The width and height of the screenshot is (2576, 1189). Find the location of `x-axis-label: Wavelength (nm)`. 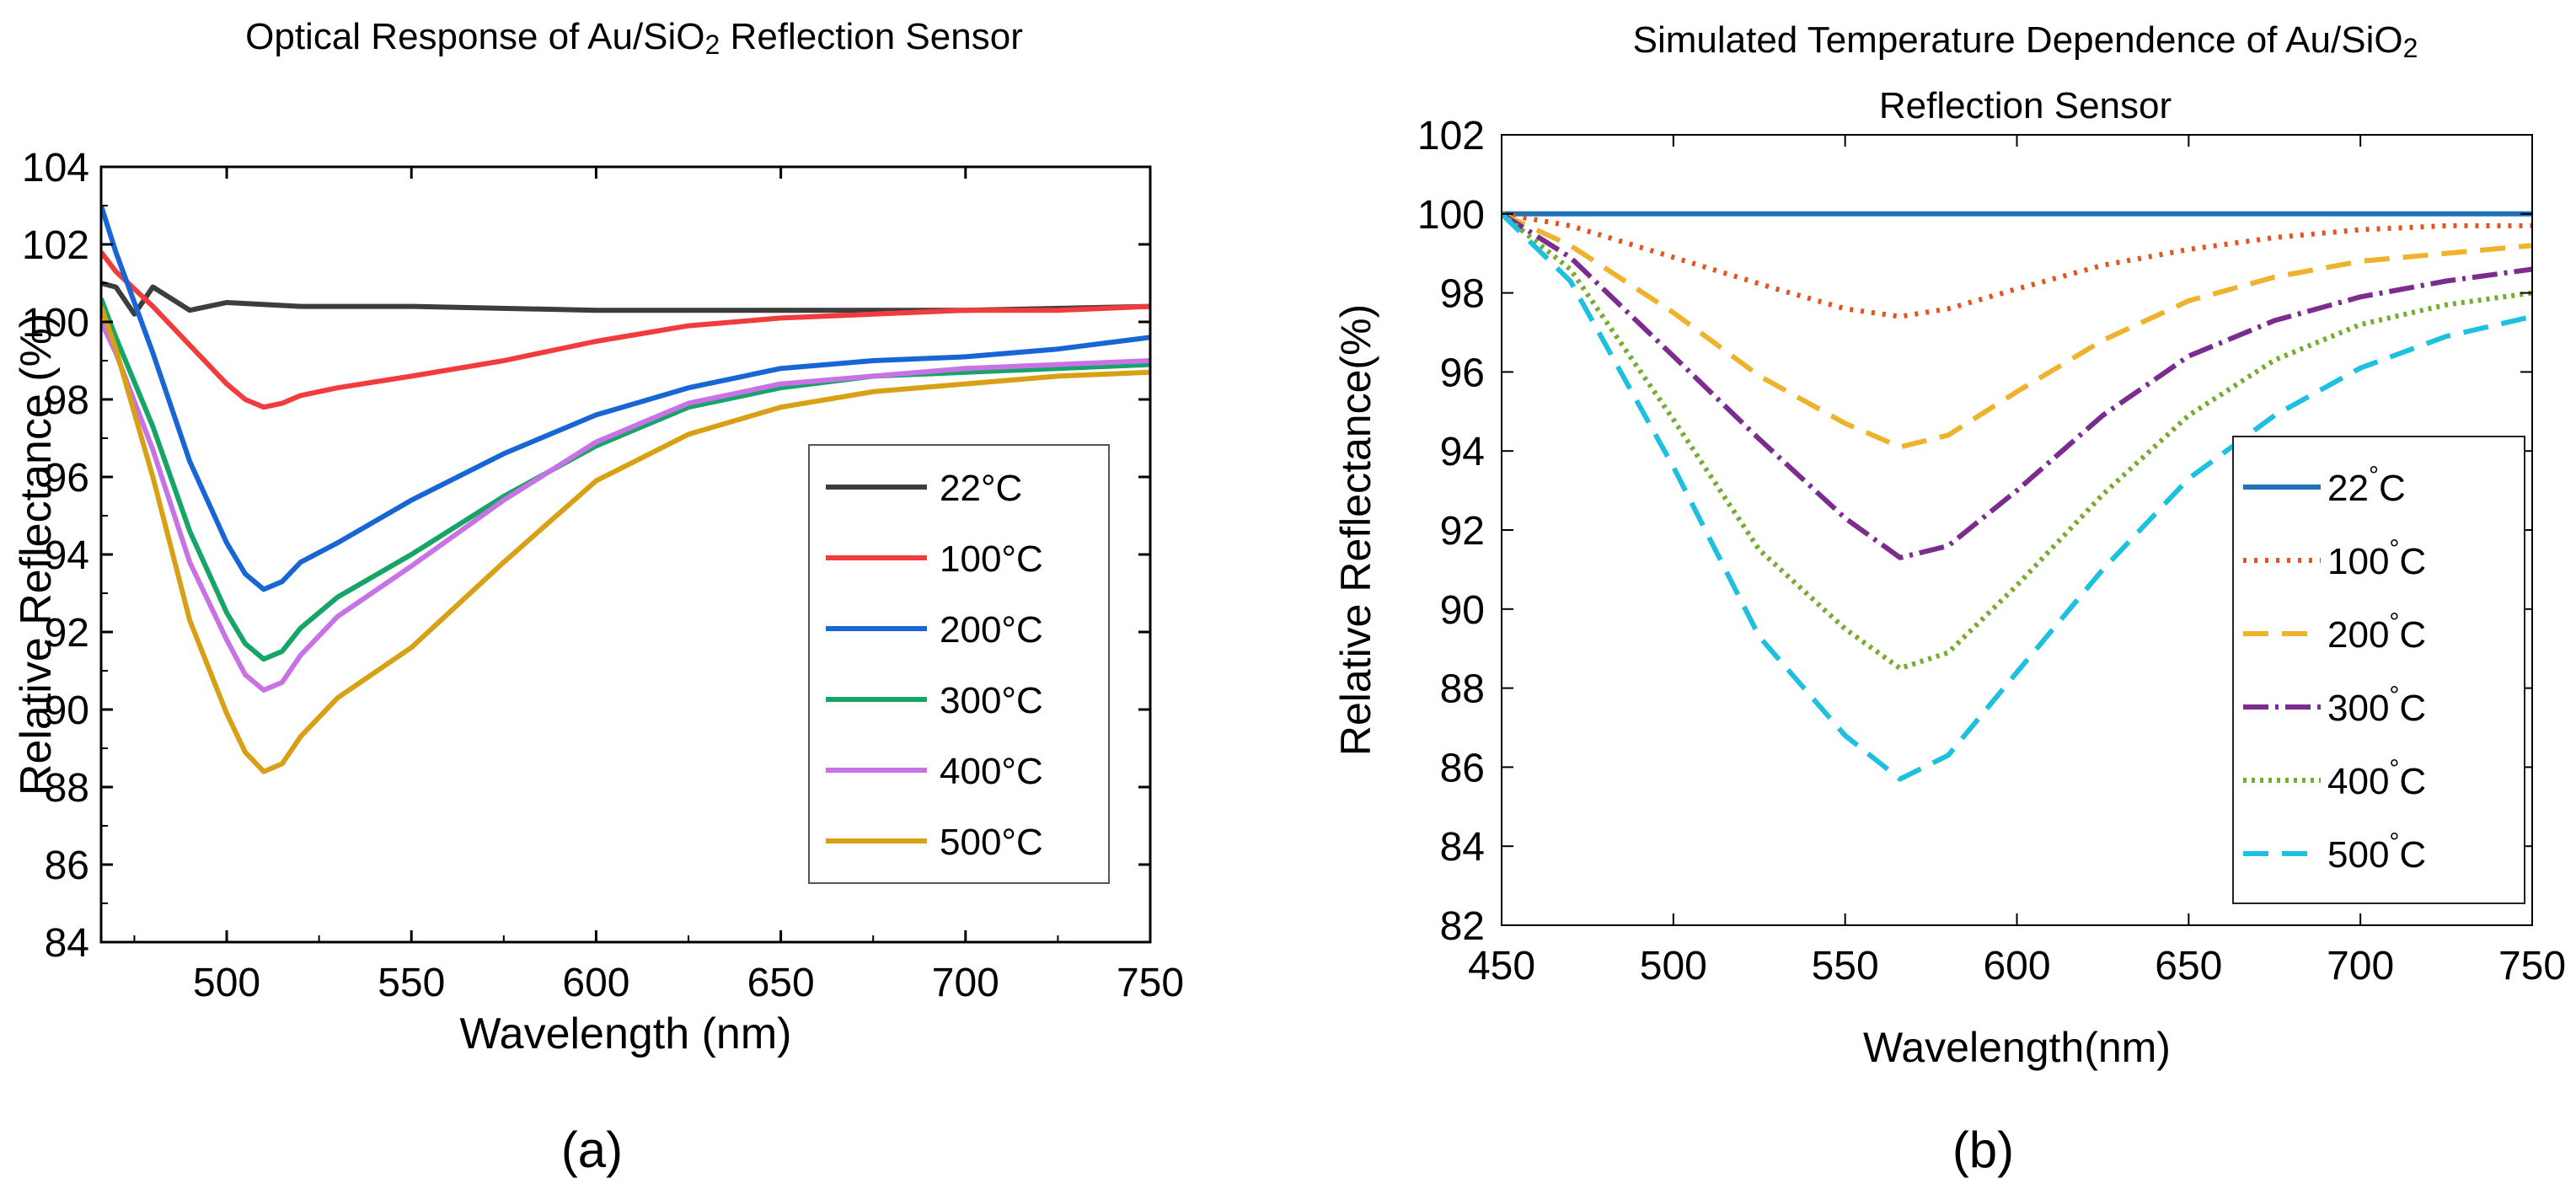

x-axis-label: Wavelength (nm) is located at coordinates (626, 1034).